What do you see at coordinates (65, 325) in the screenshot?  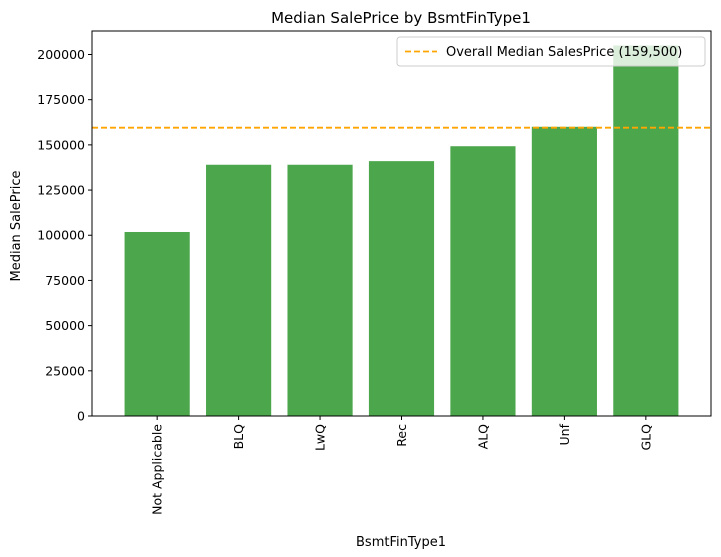 I see `y-tick-label: 50000` at bounding box center [65, 325].